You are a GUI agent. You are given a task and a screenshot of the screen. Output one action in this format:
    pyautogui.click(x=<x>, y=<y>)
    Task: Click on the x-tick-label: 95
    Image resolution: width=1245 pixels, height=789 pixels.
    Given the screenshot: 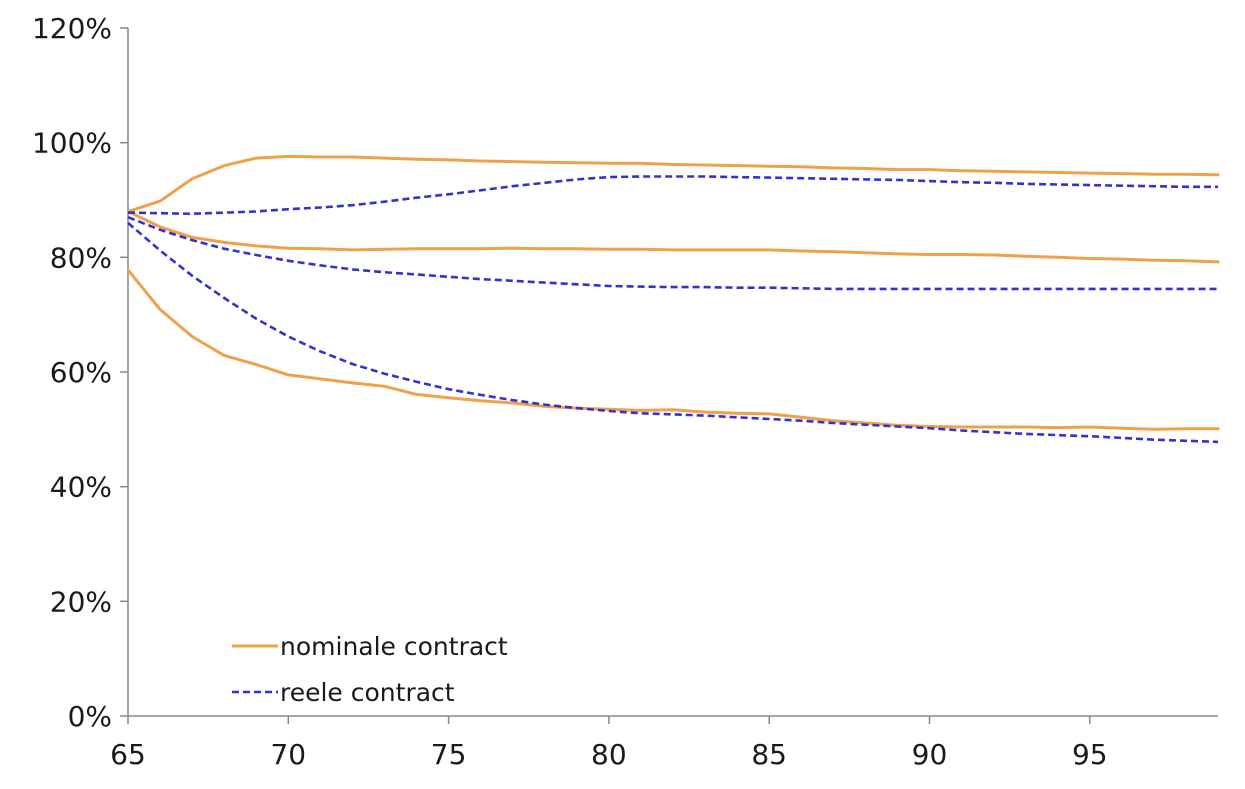 What is the action you would take?
    pyautogui.click(x=1090, y=754)
    